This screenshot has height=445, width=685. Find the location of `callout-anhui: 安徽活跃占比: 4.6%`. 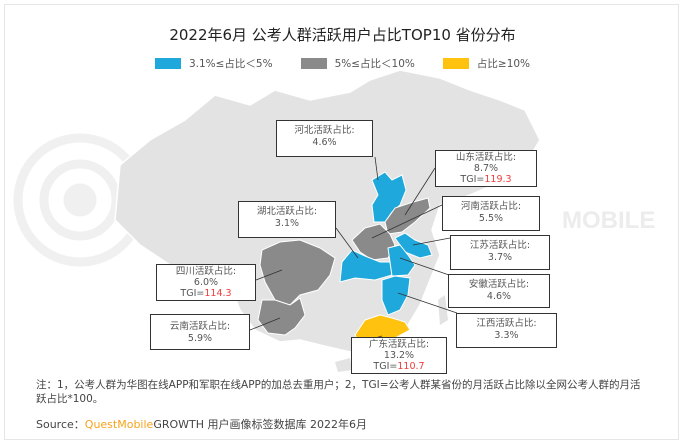

callout-anhui: 安徽活跃占比: 4.6% is located at coordinates (499, 291).